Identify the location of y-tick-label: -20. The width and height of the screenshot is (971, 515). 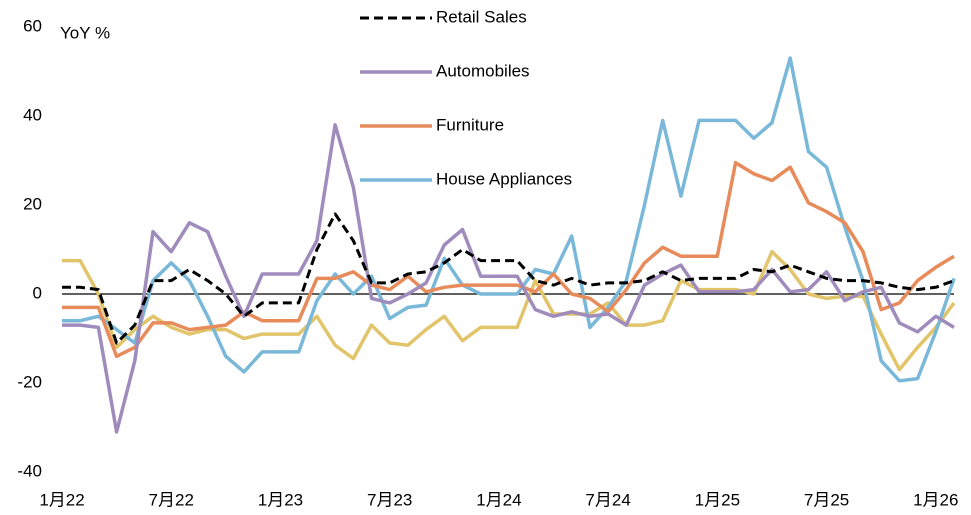
(29, 381).